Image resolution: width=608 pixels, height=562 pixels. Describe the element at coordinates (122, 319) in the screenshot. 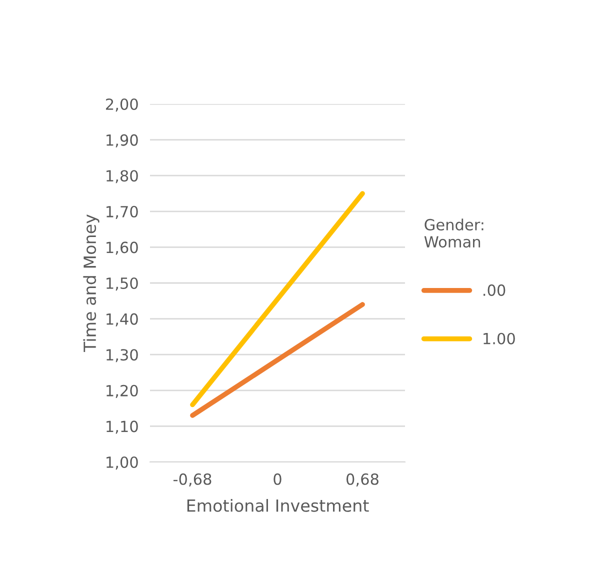

I see `y-tick-label: 1,40` at that location.